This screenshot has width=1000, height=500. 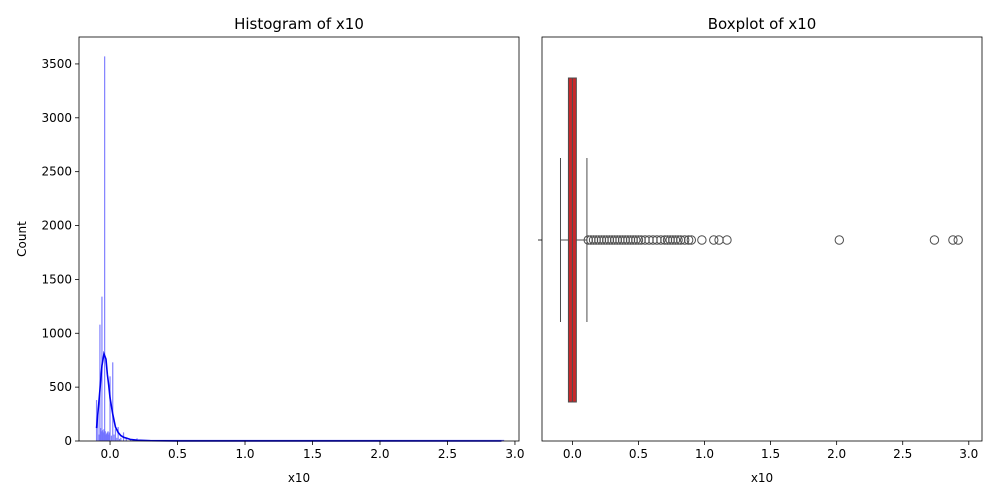 What do you see at coordinates (56, 118) in the screenshot?
I see `y-tick-label: 3000` at bounding box center [56, 118].